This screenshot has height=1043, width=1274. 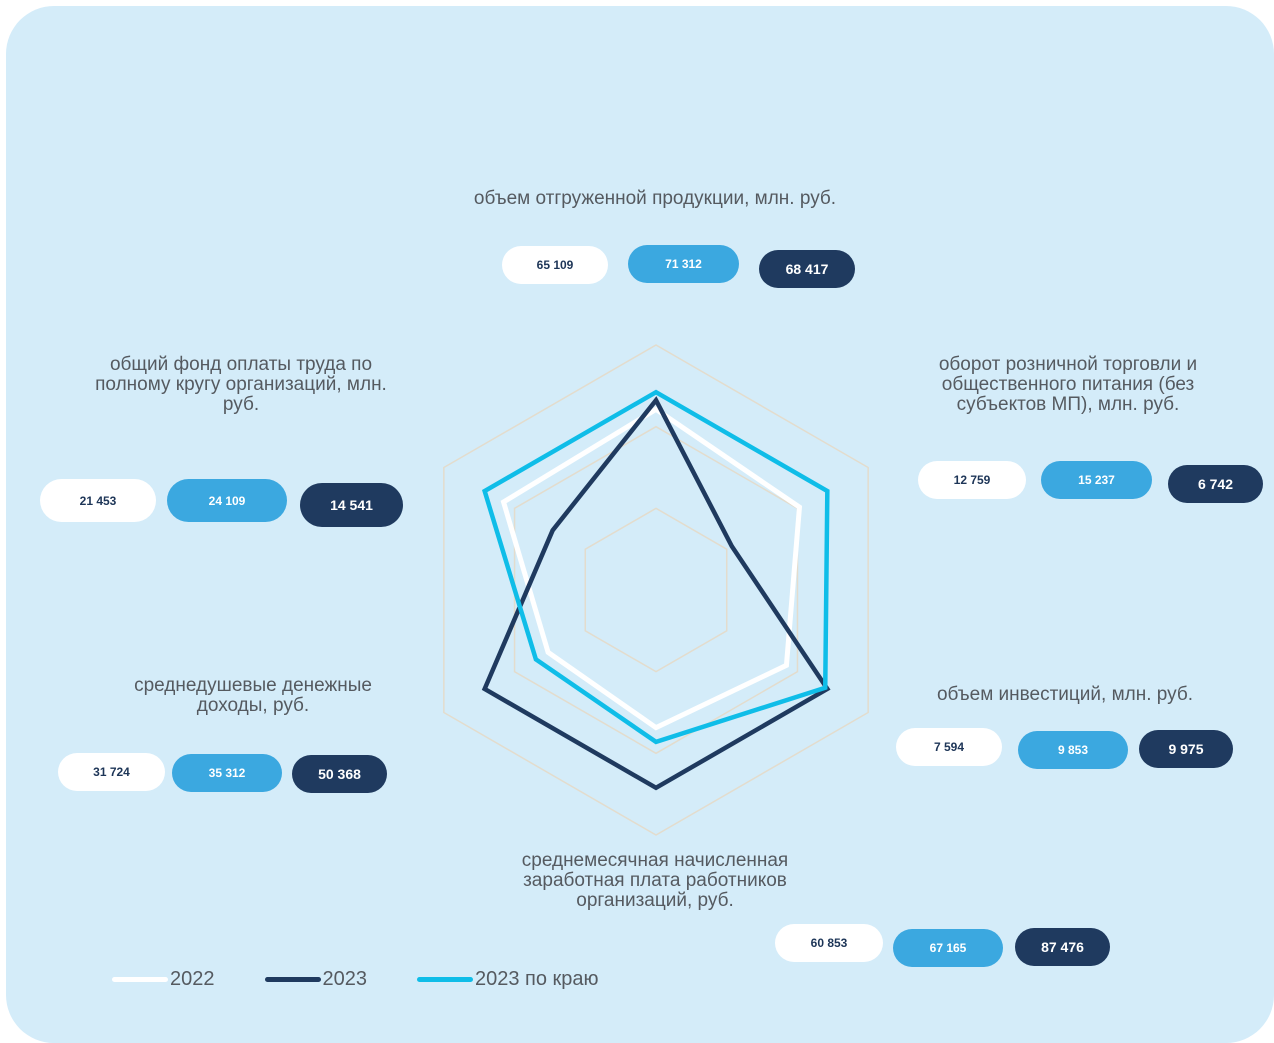 I want to click on axis-label-shipped: объем отгруженной продукции, млн. руб., so click(x=655, y=199).